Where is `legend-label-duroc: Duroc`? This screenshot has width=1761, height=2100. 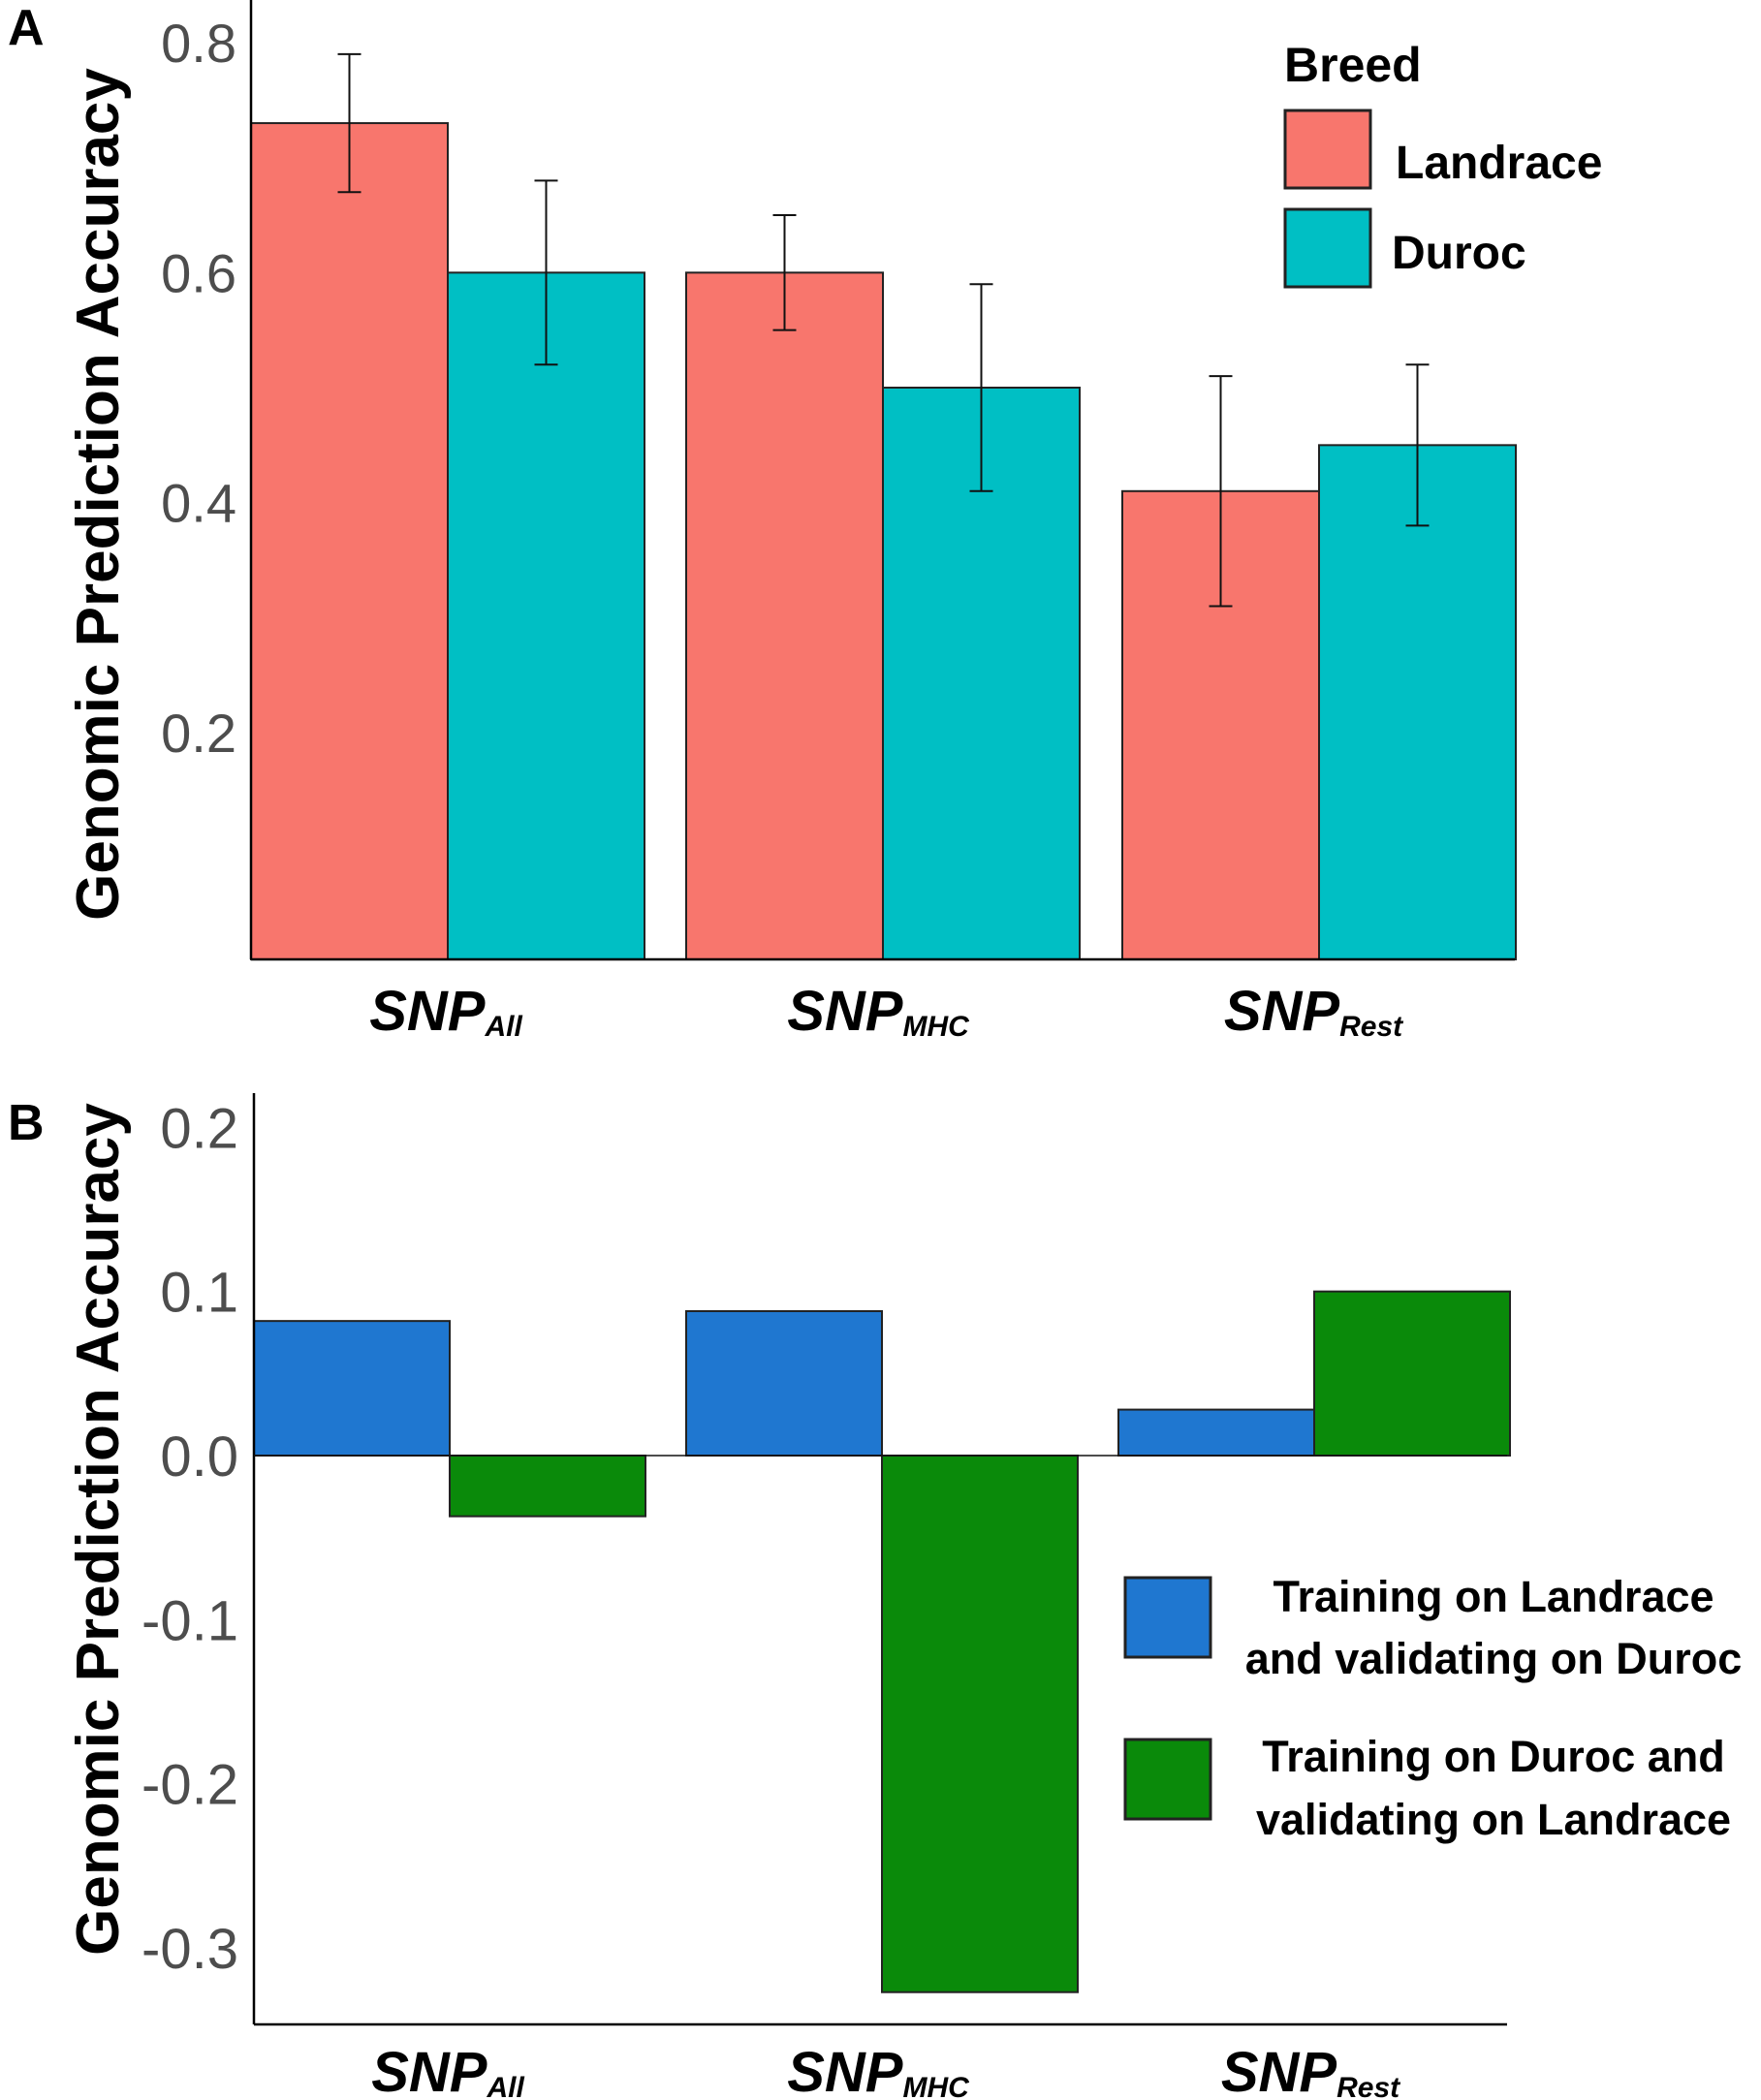 legend-label-duroc: Duroc is located at coordinates (1459, 254).